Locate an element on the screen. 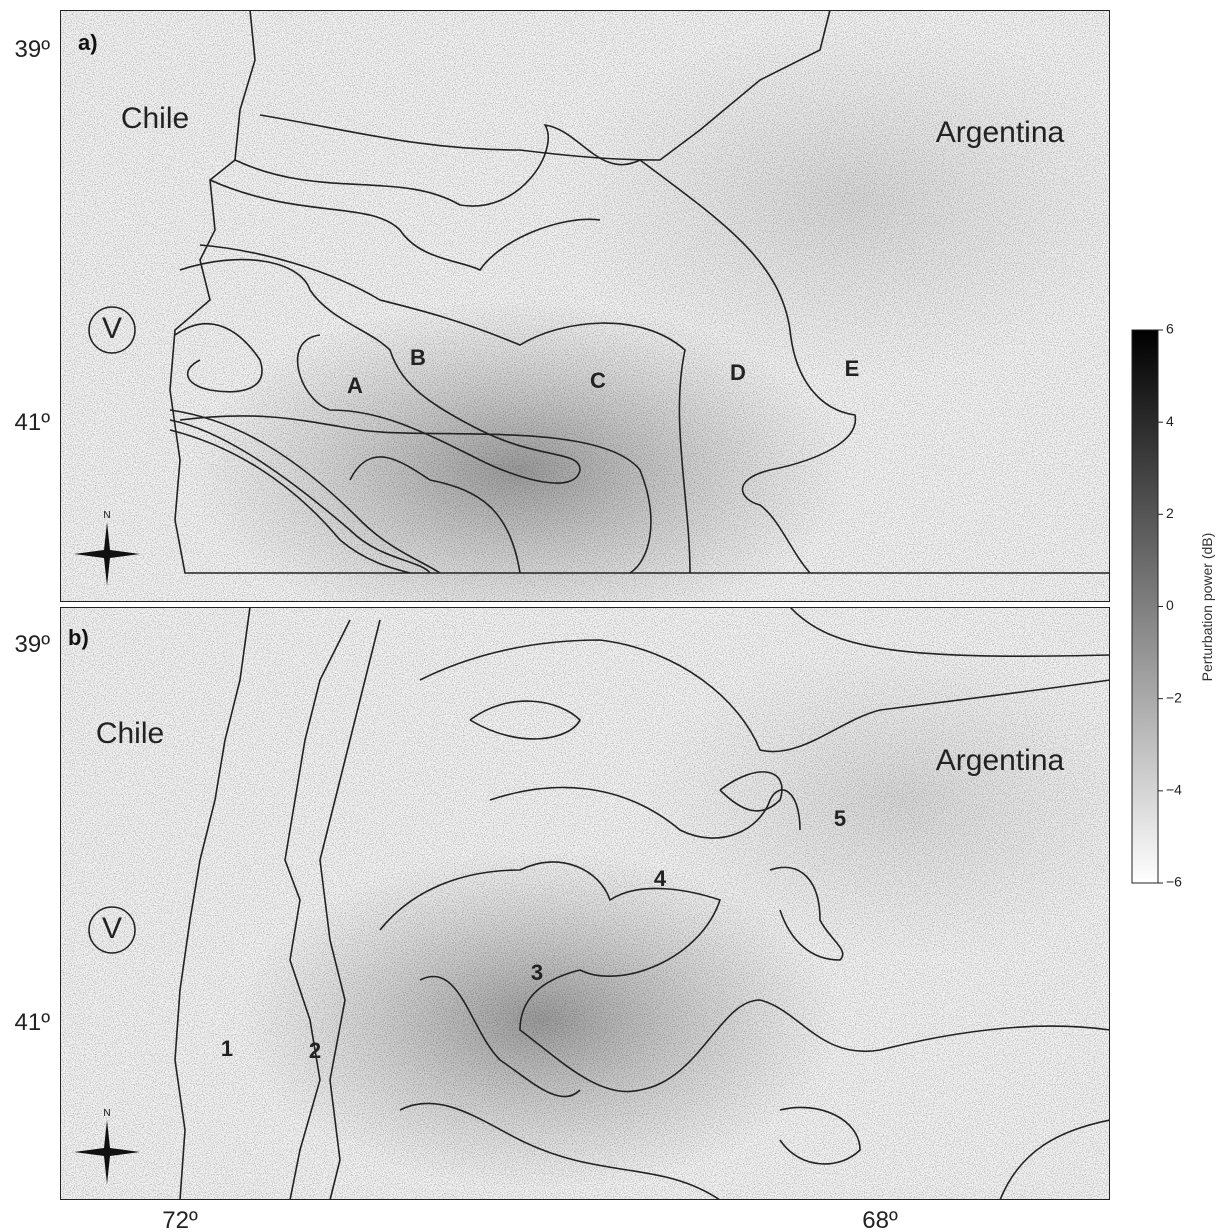 The width and height of the screenshot is (1225, 1232). zone-label: D is located at coordinates (738, 372).